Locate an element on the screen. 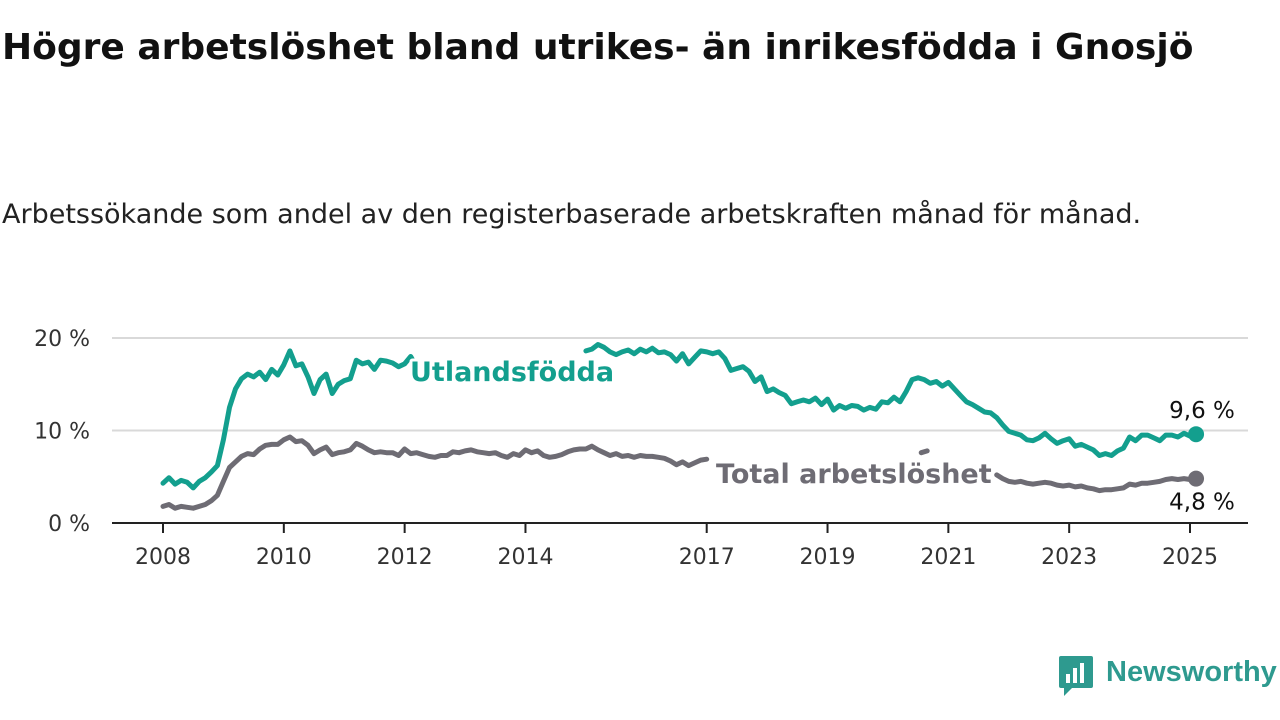 Image resolution: width=1280 pixels, height=720 pixels. end-point-utlandsfodda is located at coordinates (1196, 434).